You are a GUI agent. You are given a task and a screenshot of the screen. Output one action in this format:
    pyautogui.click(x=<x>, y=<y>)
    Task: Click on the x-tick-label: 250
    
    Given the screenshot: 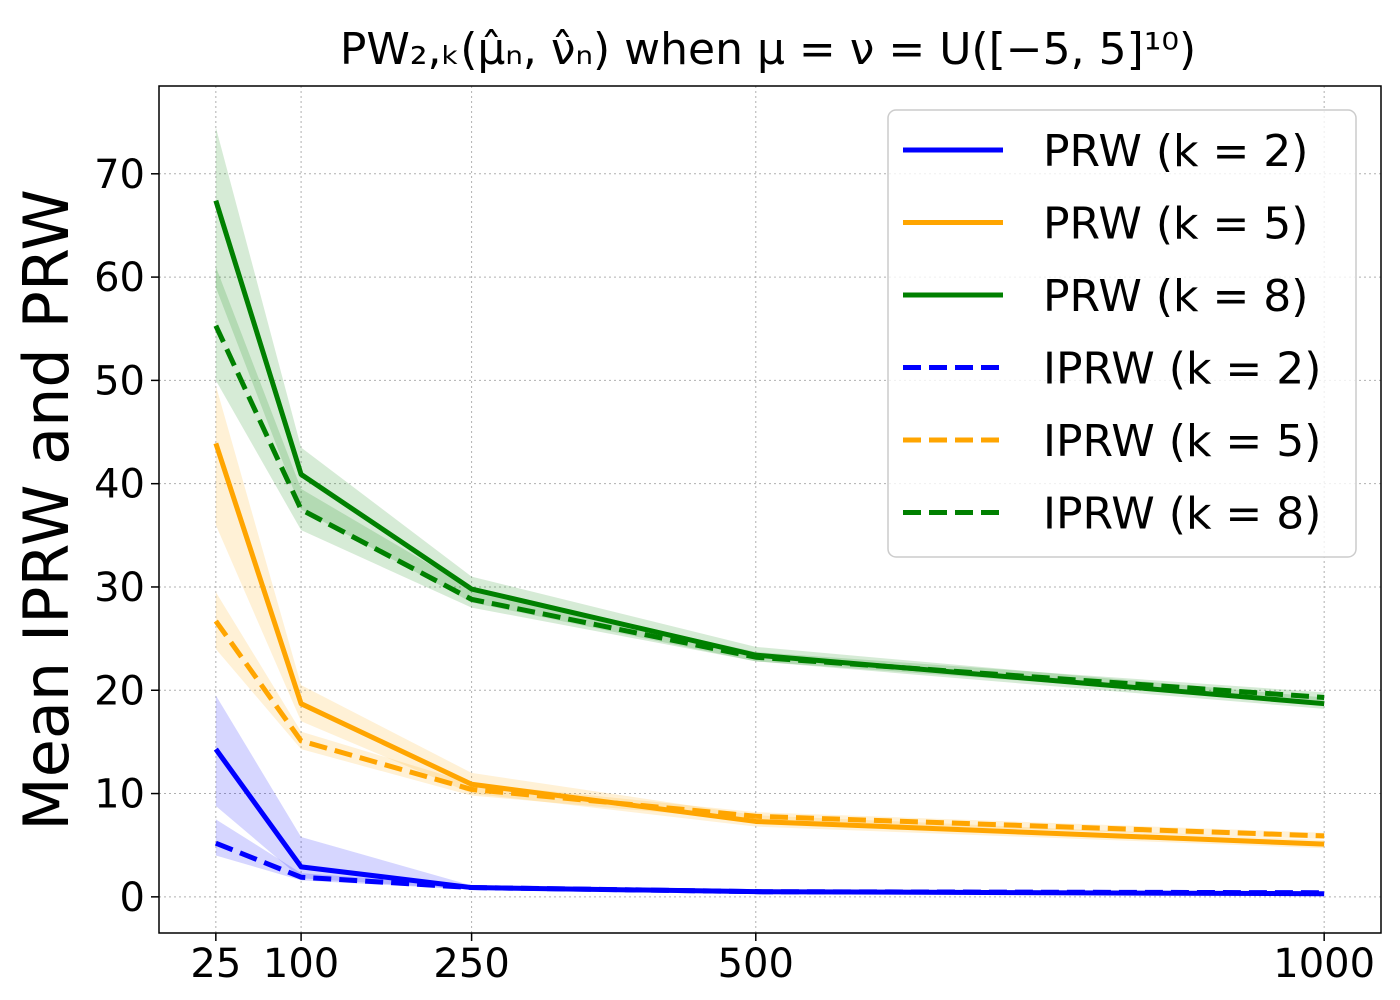 What is the action you would take?
    pyautogui.click(x=471, y=964)
    